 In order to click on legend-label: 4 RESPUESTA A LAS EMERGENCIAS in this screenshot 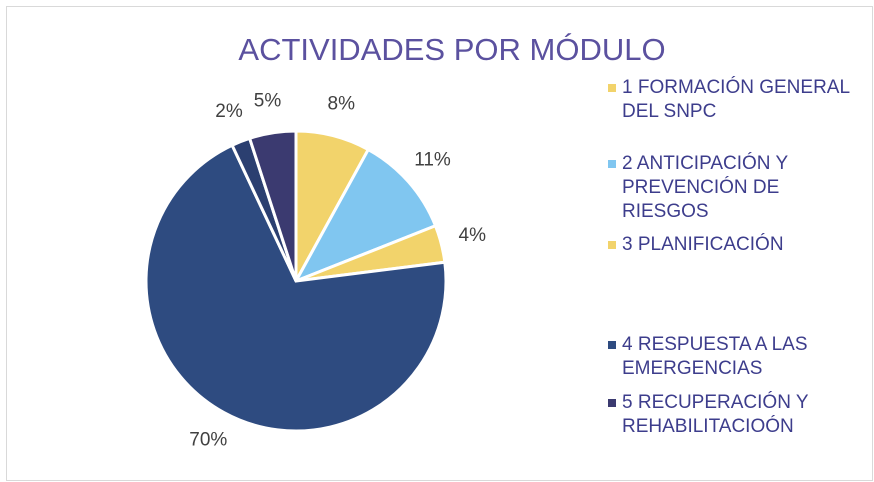, I will do `click(715, 356)`.